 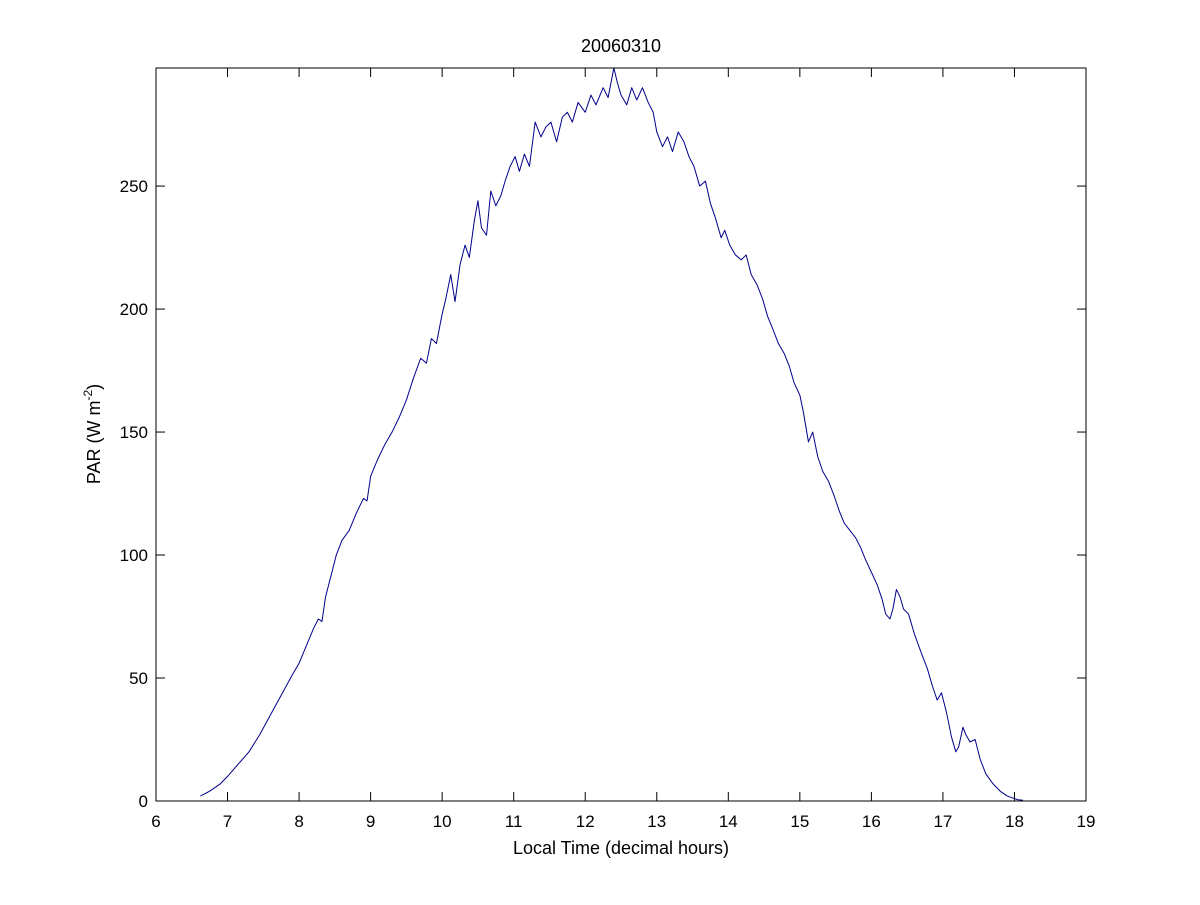 I want to click on x-tick-label: 9, so click(x=370, y=821).